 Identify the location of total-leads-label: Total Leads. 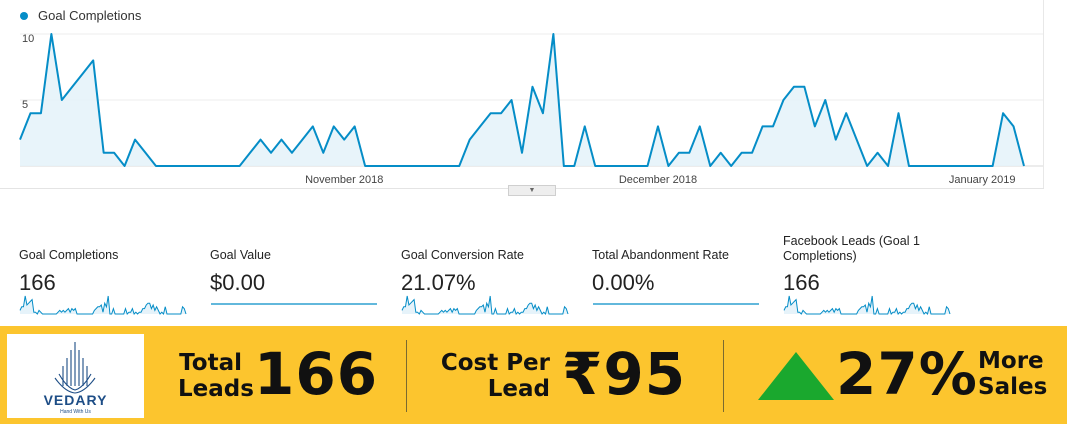
(216, 376).